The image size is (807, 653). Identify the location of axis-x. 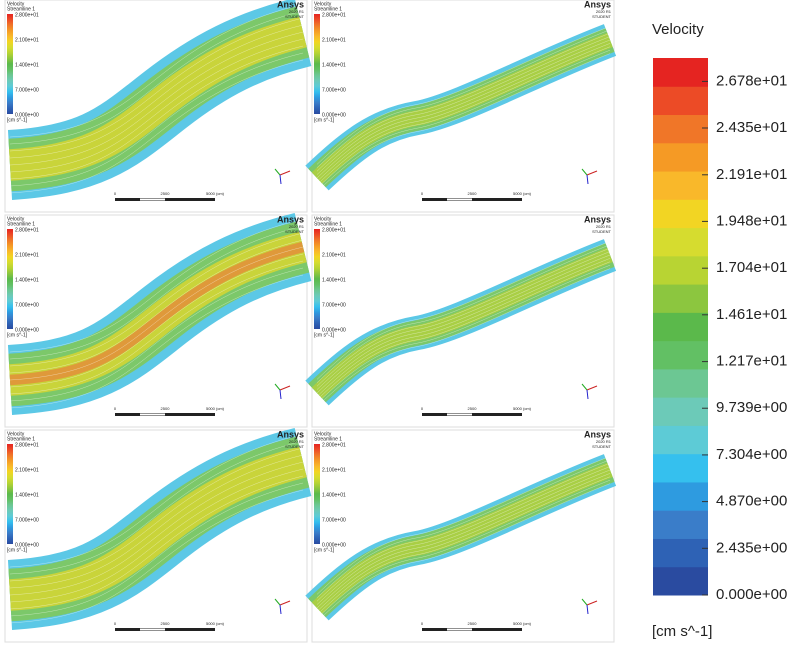
(592, 603).